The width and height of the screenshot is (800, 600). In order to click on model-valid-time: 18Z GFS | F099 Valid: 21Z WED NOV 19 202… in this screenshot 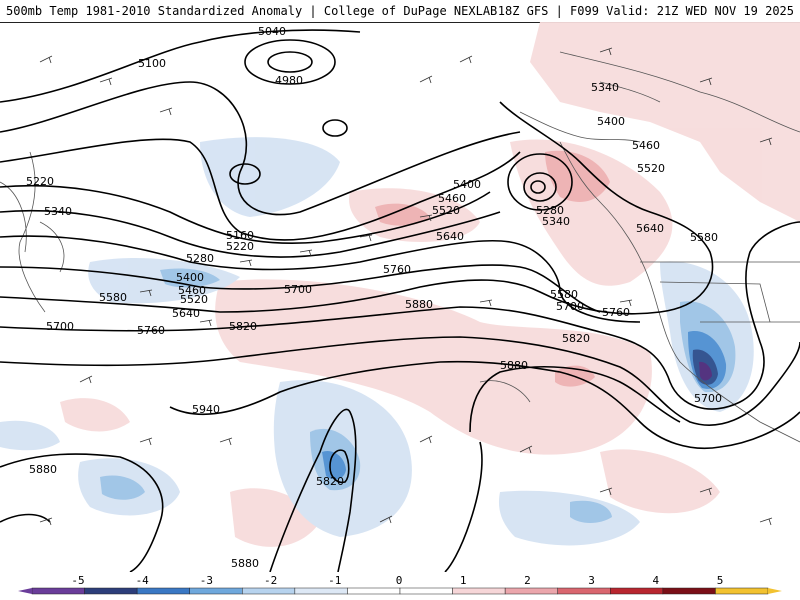, I will do `click(645, 11)`.